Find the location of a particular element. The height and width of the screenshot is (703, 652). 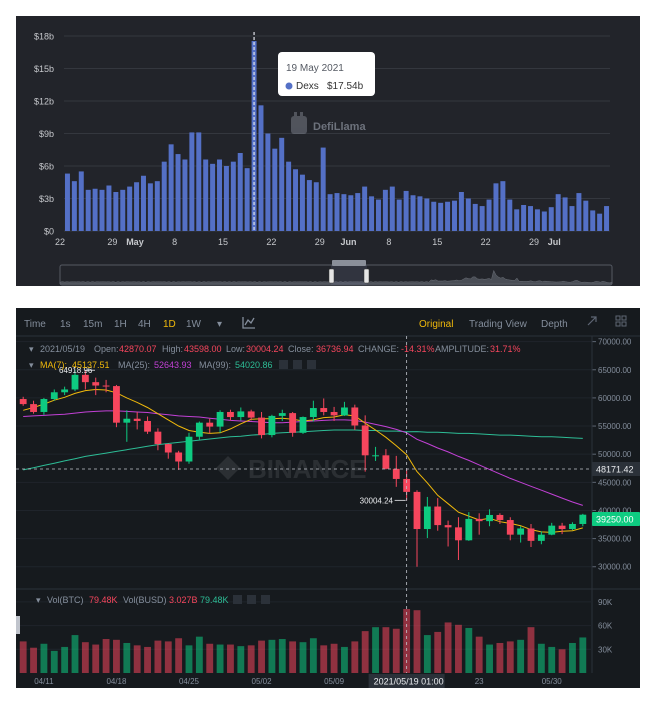

defillama-watermark: DefiLlama is located at coordinates (328, 123).